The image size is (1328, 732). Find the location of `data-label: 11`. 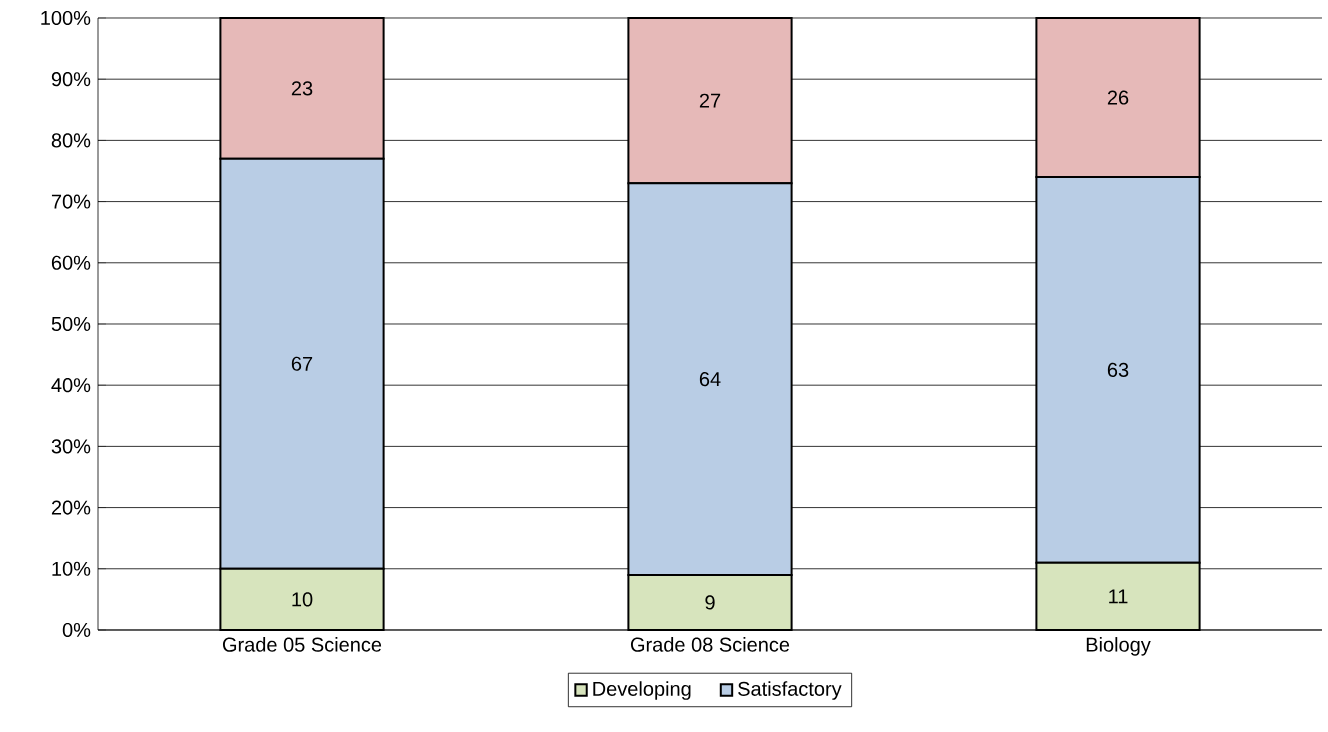

data-label: 11 is located at coordinates (1118, 596).